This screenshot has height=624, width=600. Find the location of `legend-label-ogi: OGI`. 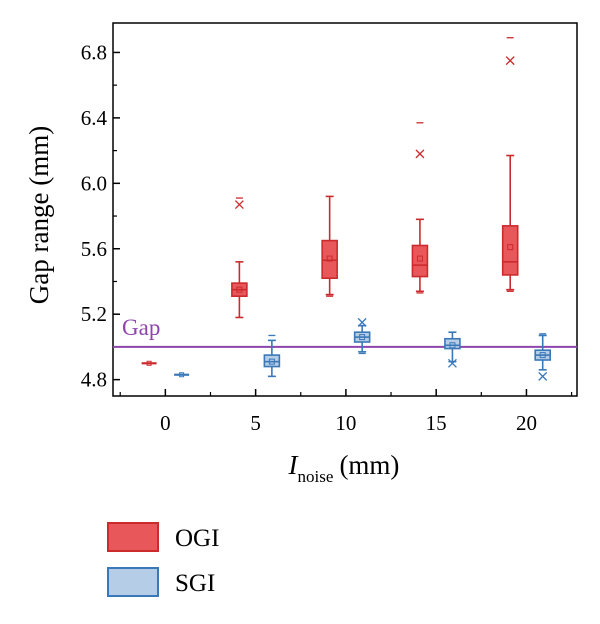

legend-label-ogi: OGI is located at coordinates (197, 538).